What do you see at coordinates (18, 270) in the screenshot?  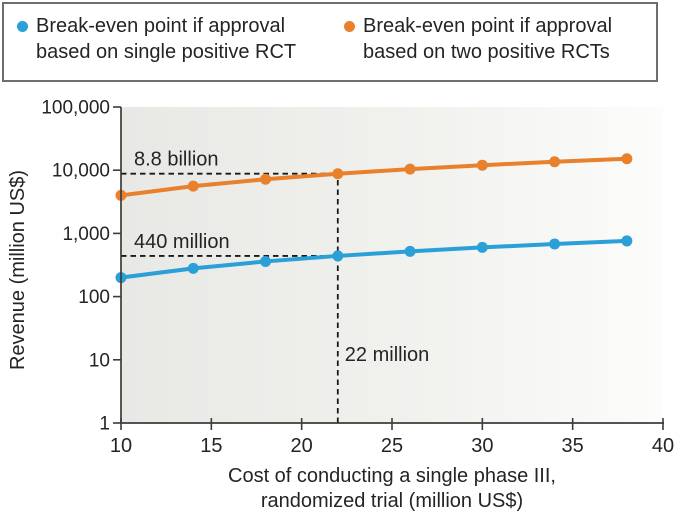 I see `y-axis-title: Revenue (million US$)` at bounding box center [18, 270].